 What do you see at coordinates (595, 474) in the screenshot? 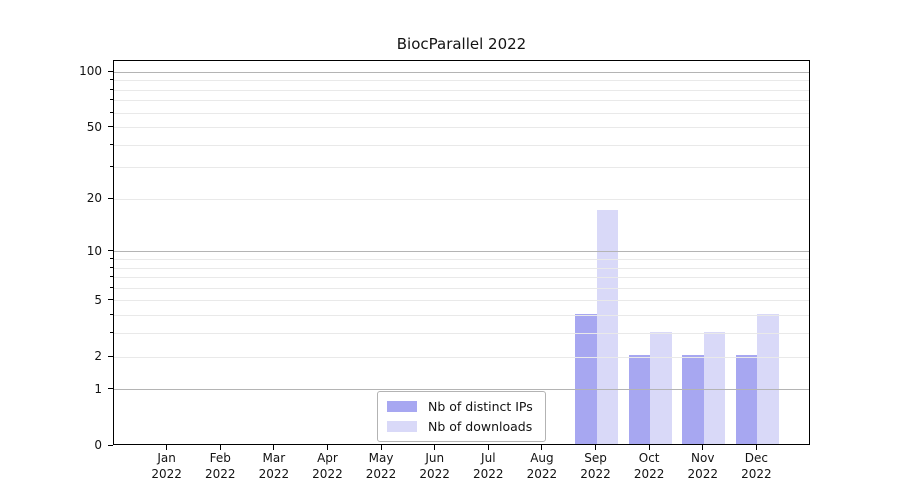
I see `x-tick-year-sep: 2022` at bounding box center [595, 474].